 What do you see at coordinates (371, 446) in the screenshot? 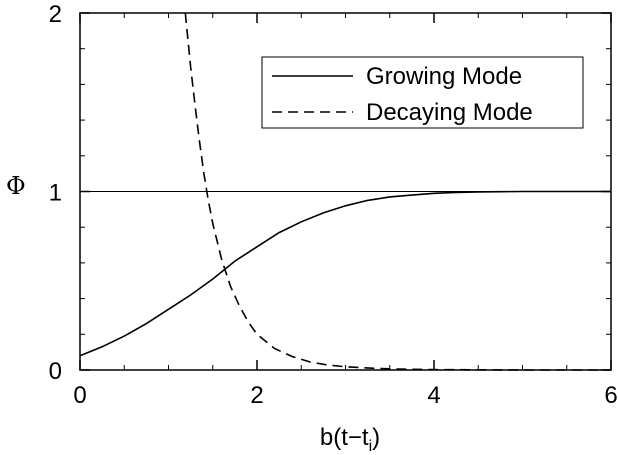
I see `x-axis-label-subscript: i` at bounding box center [371, 446].